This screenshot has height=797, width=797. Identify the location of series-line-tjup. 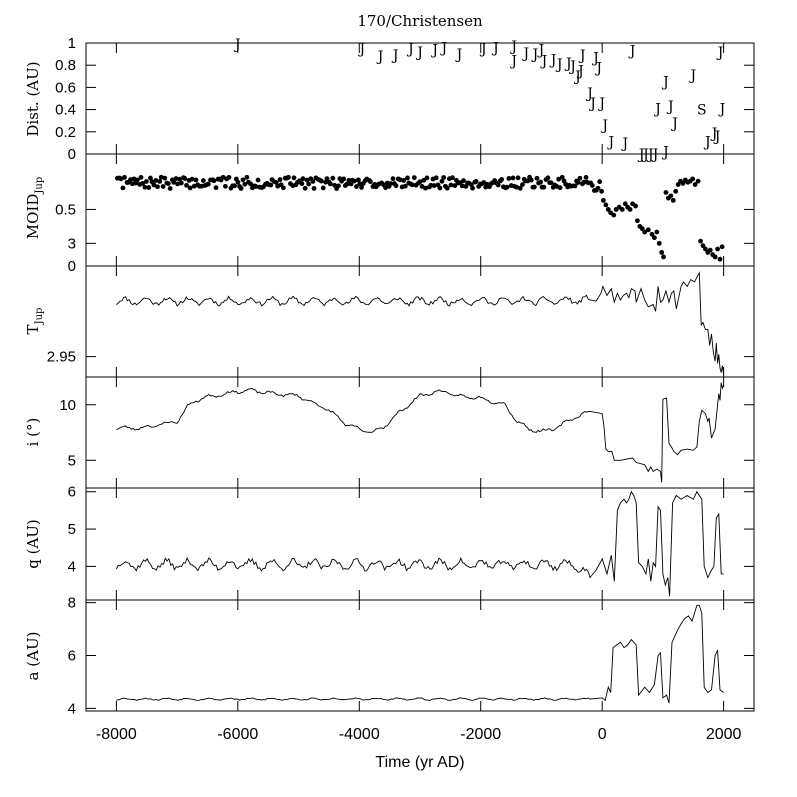
(420, 323).